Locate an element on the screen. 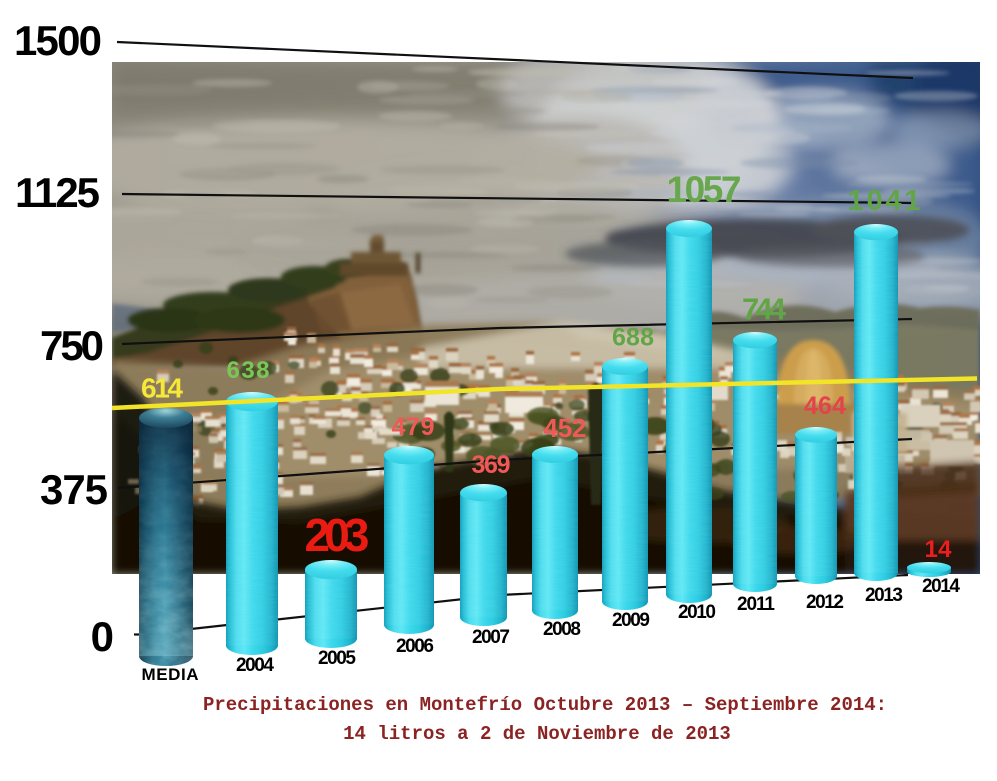 The height and width of the screenshot is (781, 997). svg-text: 614 is located at coordinates (162, 388).